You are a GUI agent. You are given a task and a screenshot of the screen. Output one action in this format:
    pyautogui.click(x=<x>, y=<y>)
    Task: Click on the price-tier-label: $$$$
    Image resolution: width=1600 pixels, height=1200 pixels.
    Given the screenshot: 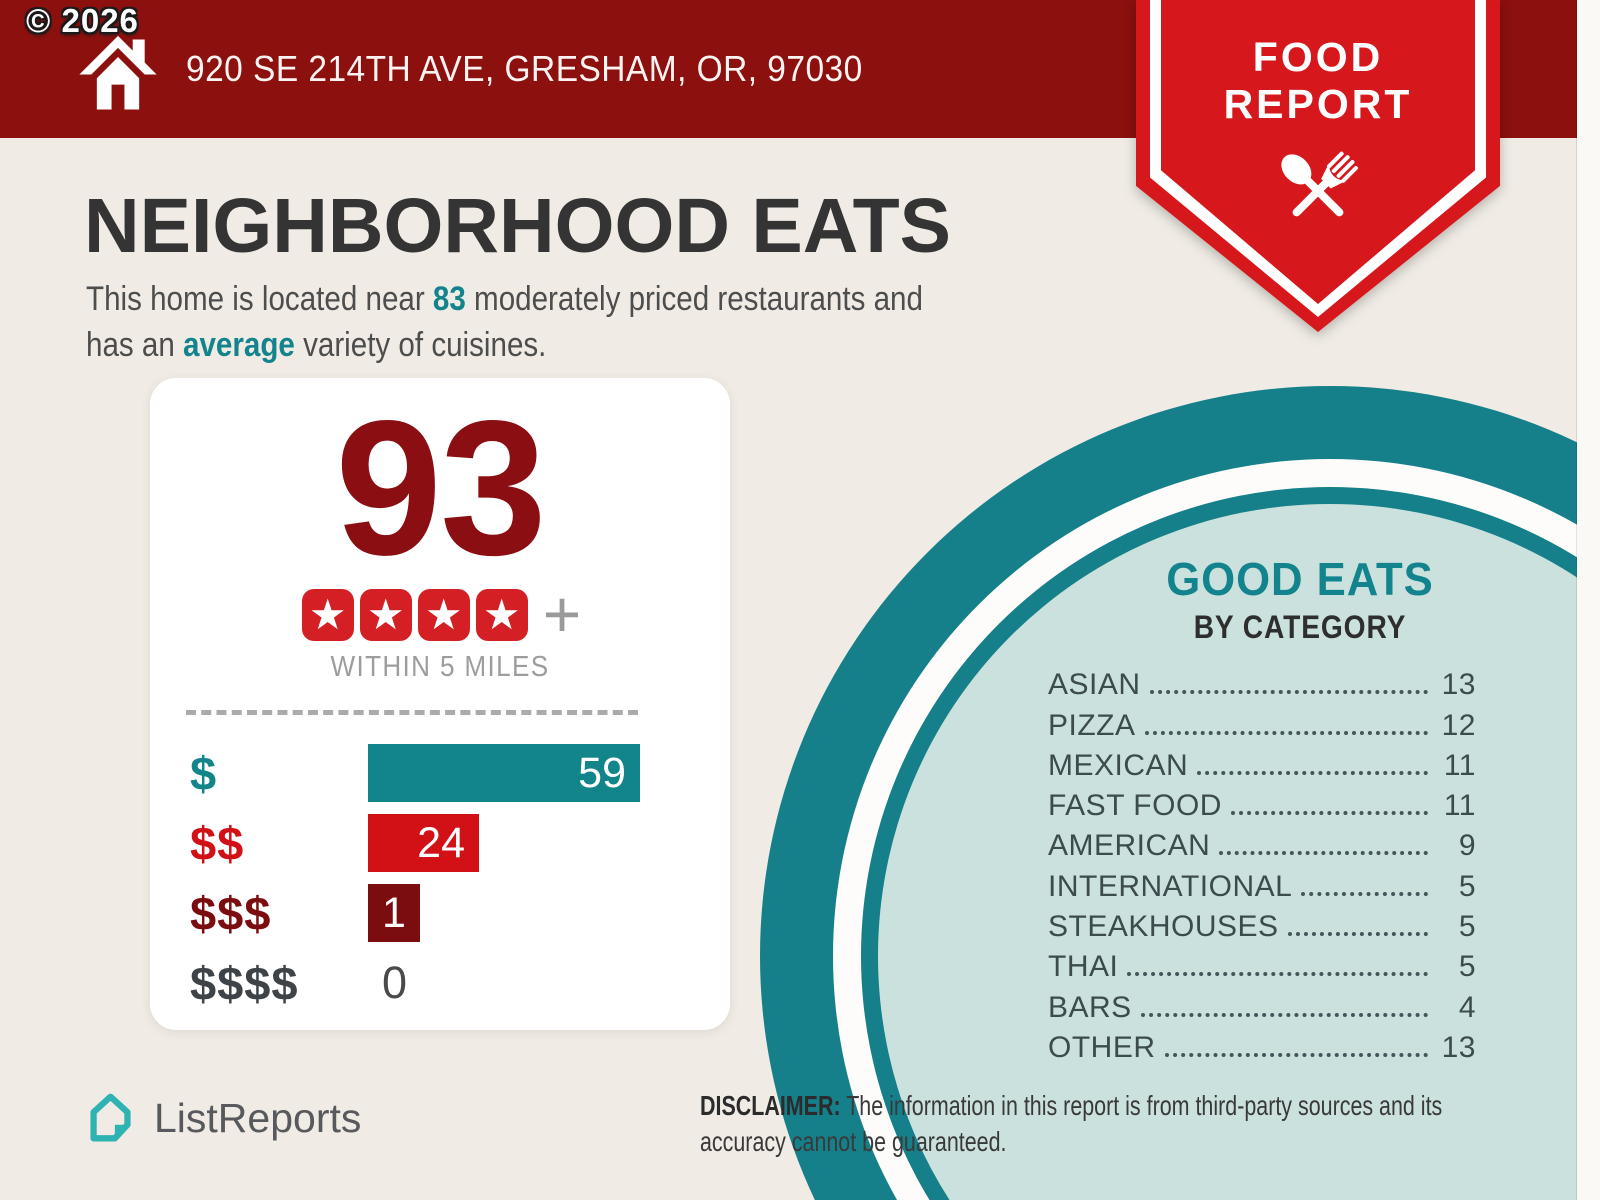 What is the action you would take?
    pyautogui.click(x=244, y=983)
    